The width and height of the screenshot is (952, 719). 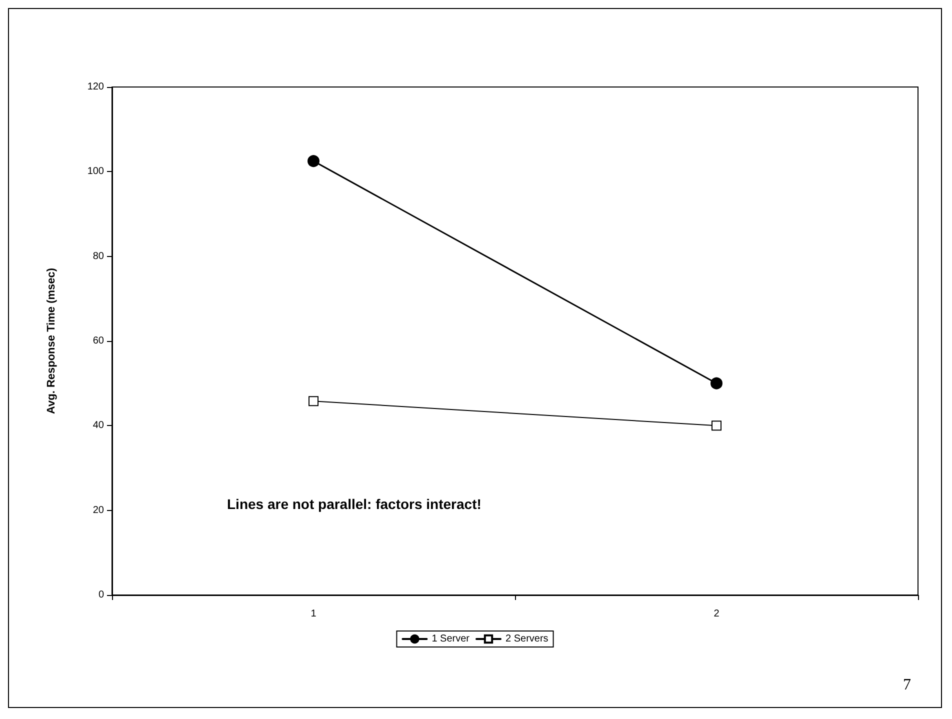 What do you see at coordinates (527, 639) in the screenshot?
I see `legend-label: 2 Servers` at bounding box center [527, 639].